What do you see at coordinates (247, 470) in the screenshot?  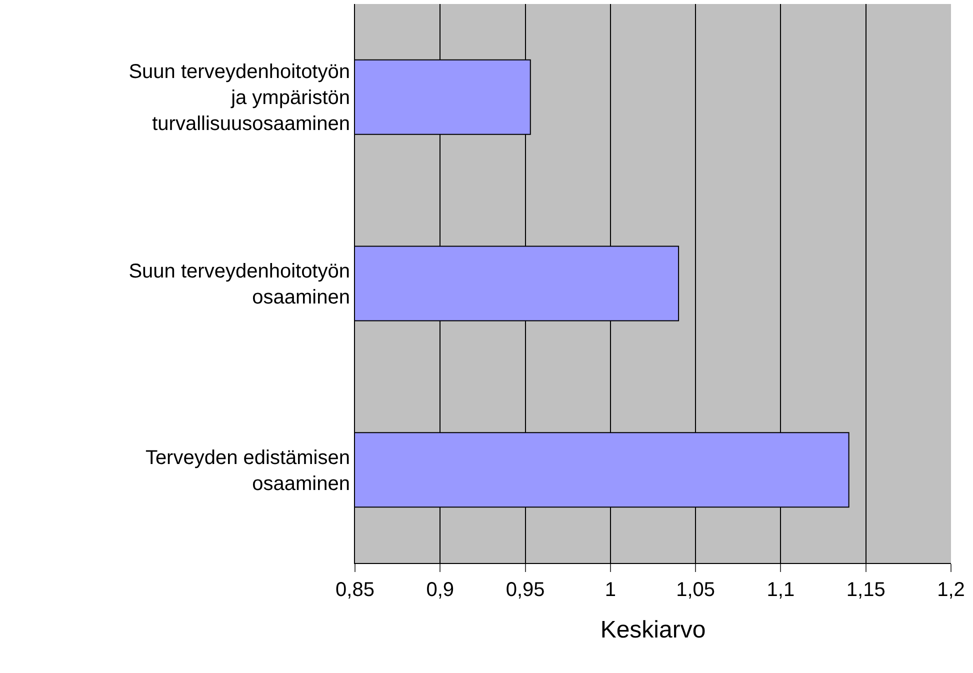 I see `y-tick-label: Terveyden edistämisen osaaminen` at bounding box center [247, 470].